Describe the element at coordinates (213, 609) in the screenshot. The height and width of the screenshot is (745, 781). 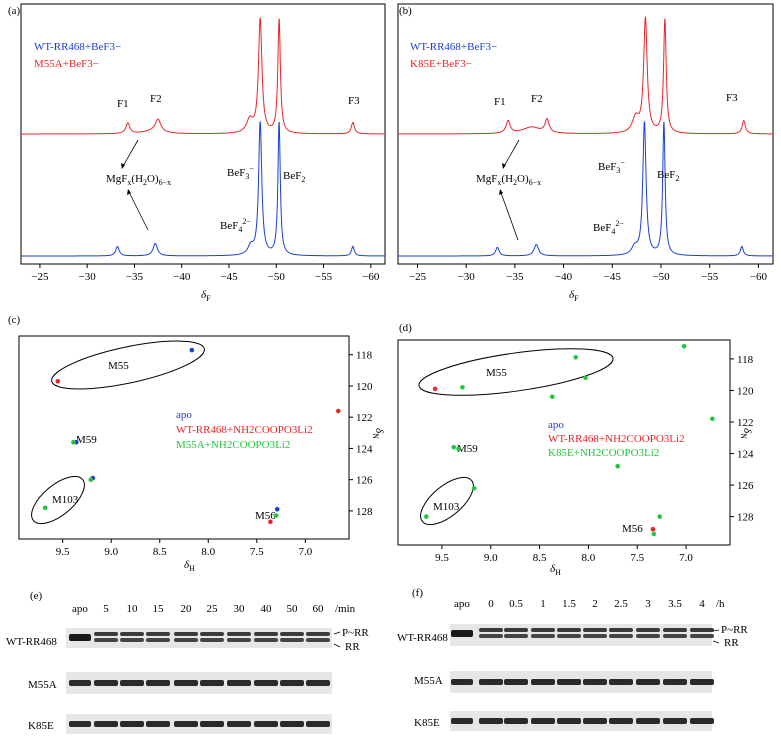
I see `lane-label: 25` at that location.